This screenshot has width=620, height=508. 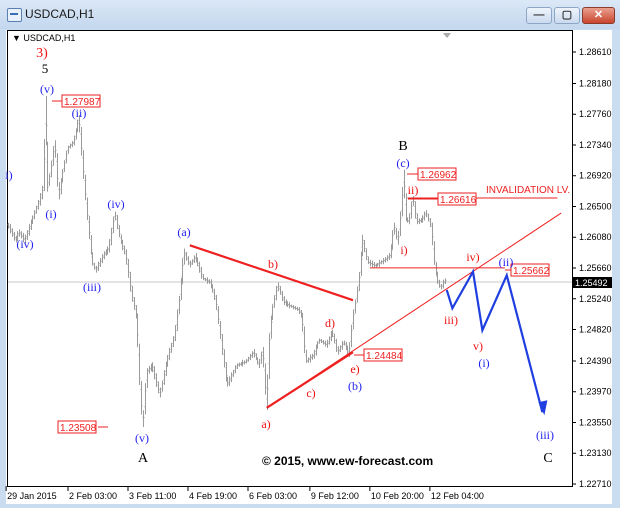 I want to click on wave-label: e), so click(x=354, y=369).